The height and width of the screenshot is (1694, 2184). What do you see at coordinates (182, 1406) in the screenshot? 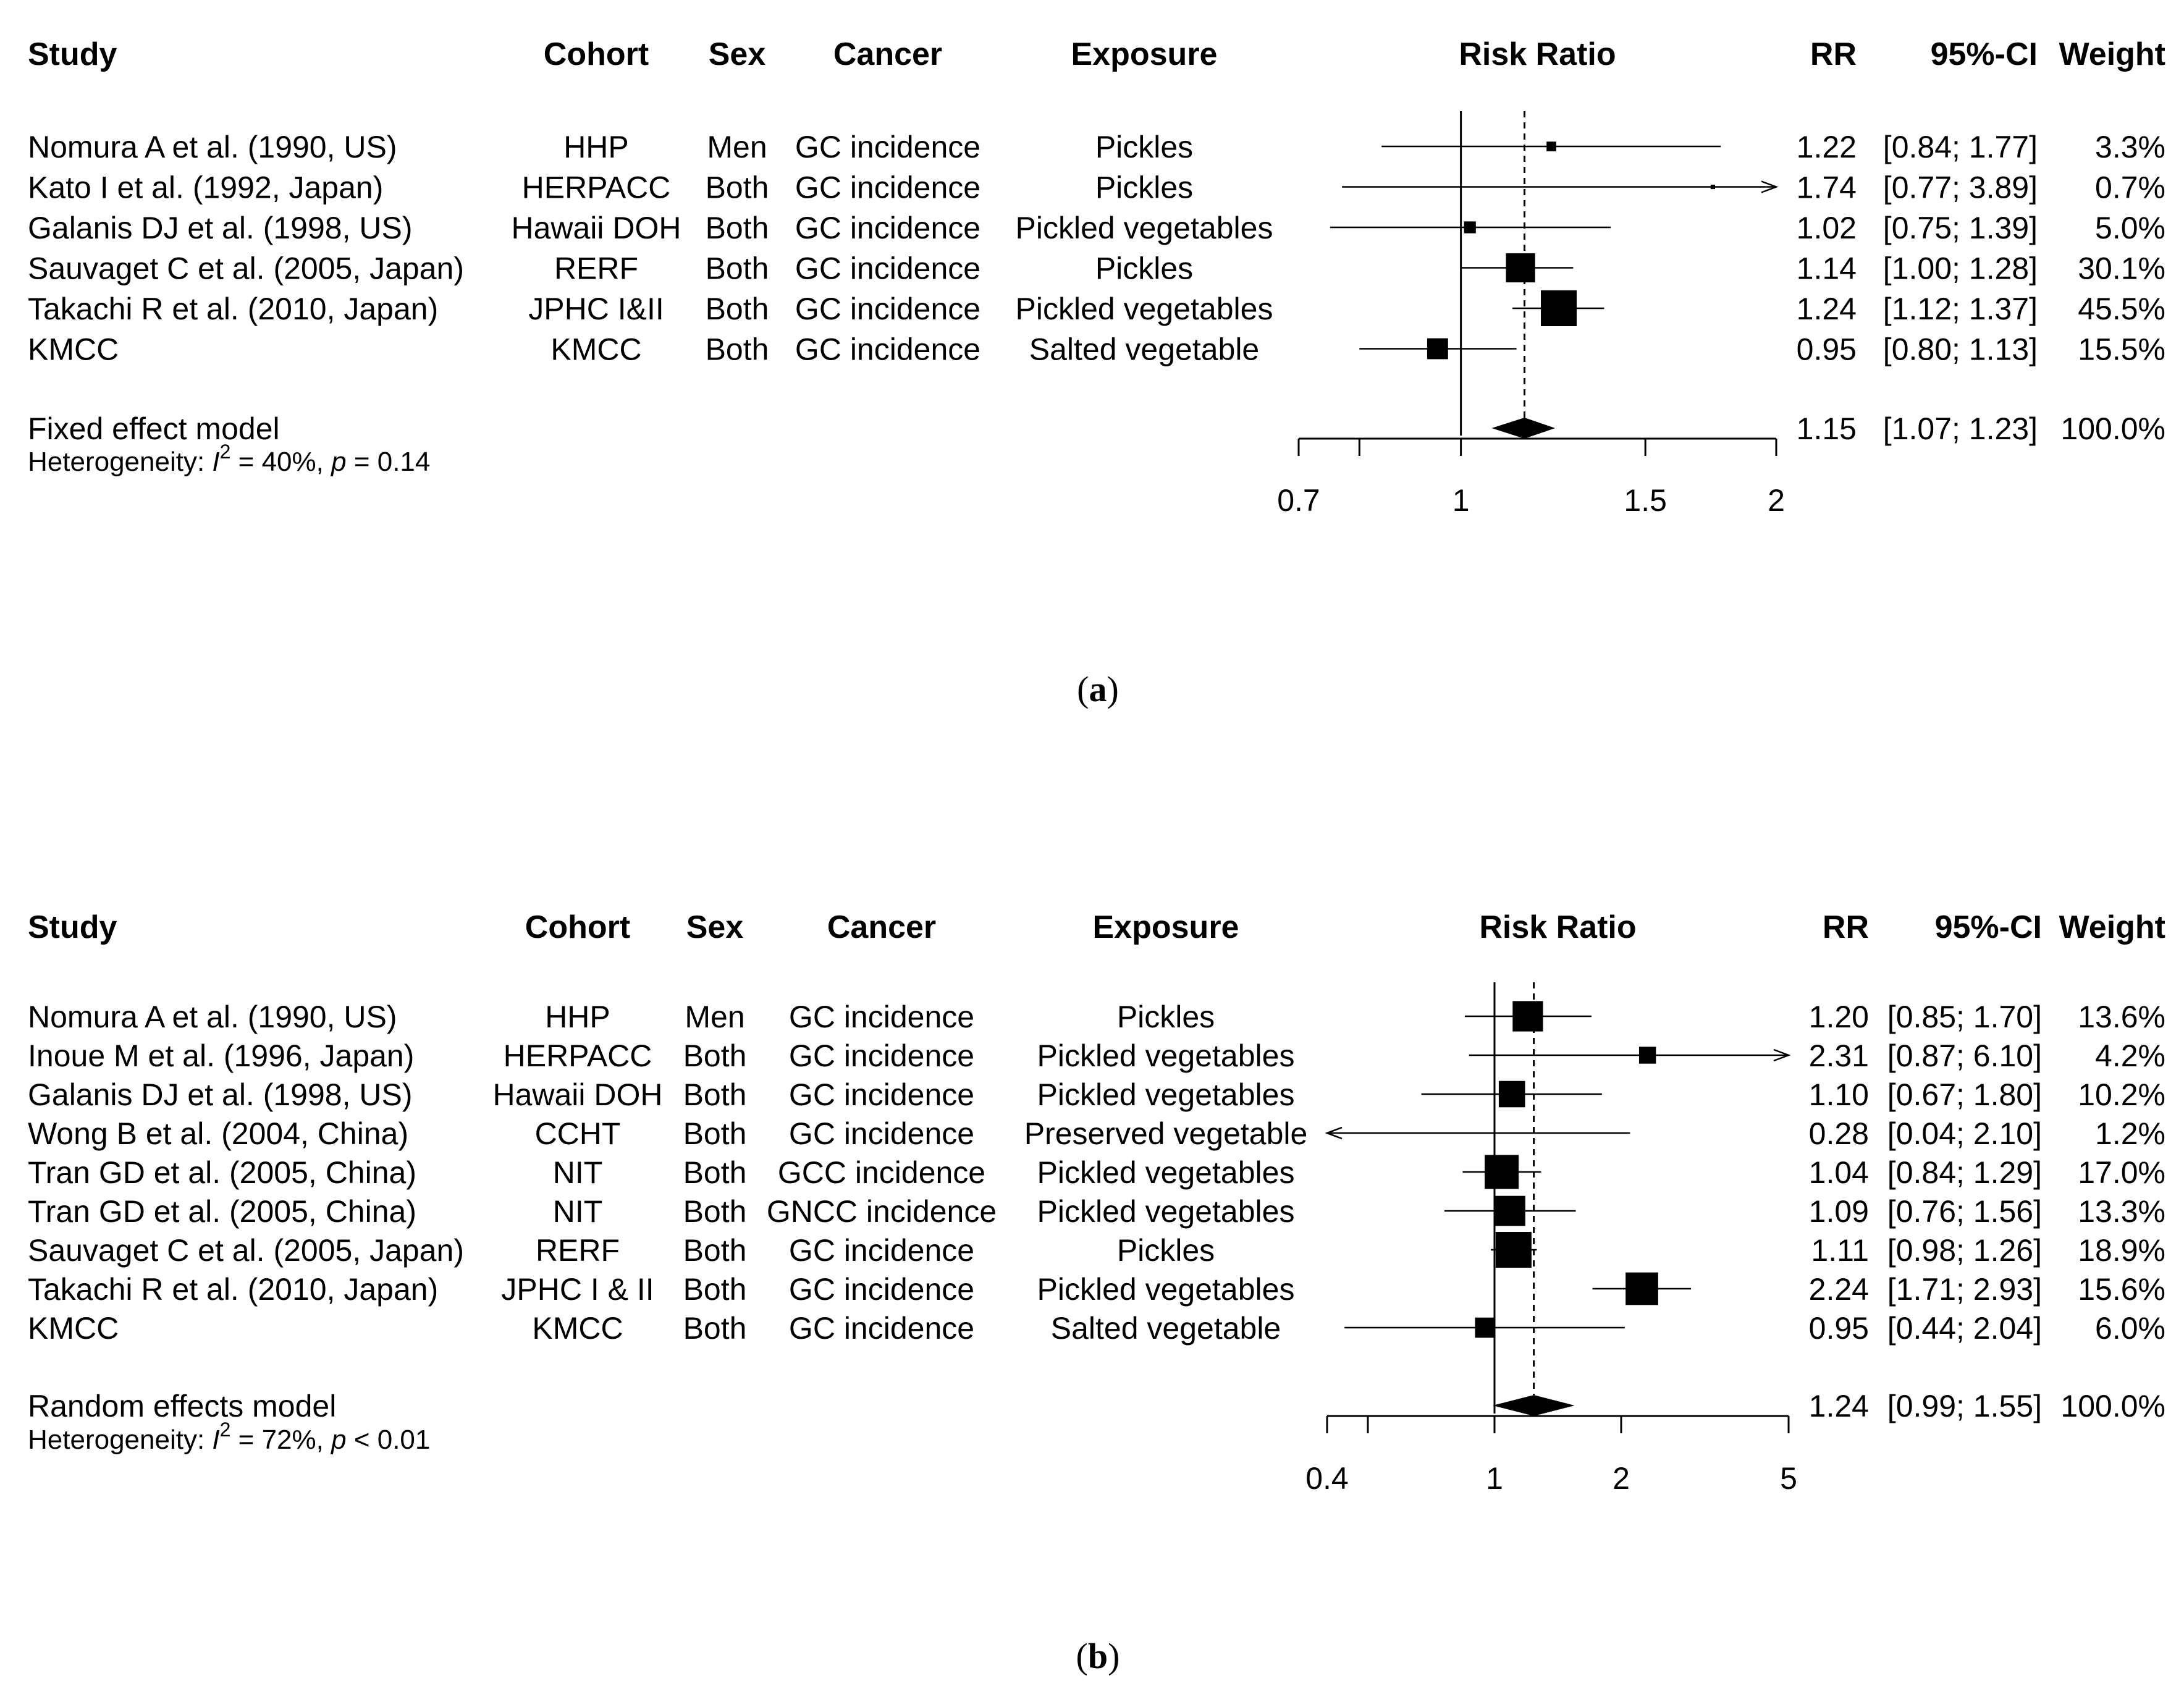
I see `pooled-model-label: Random effects model` at bounding box center [182, 1406].